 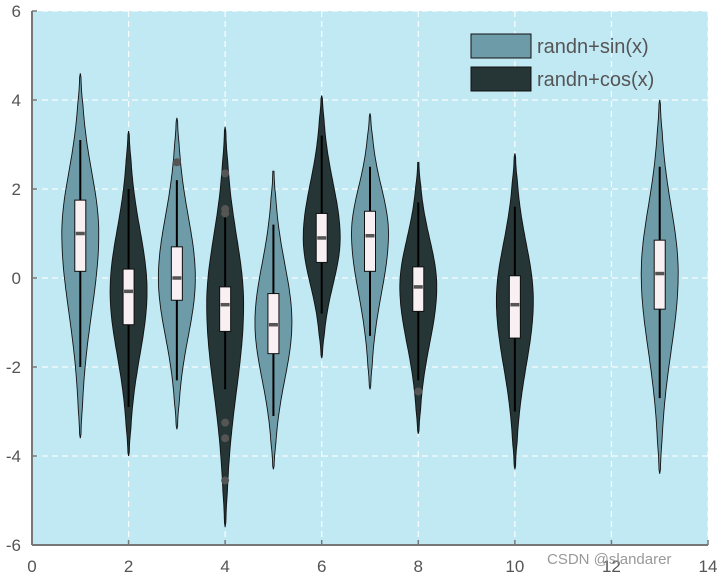 I want to click on y-tick-label: -4, so click(x=13, y=456).